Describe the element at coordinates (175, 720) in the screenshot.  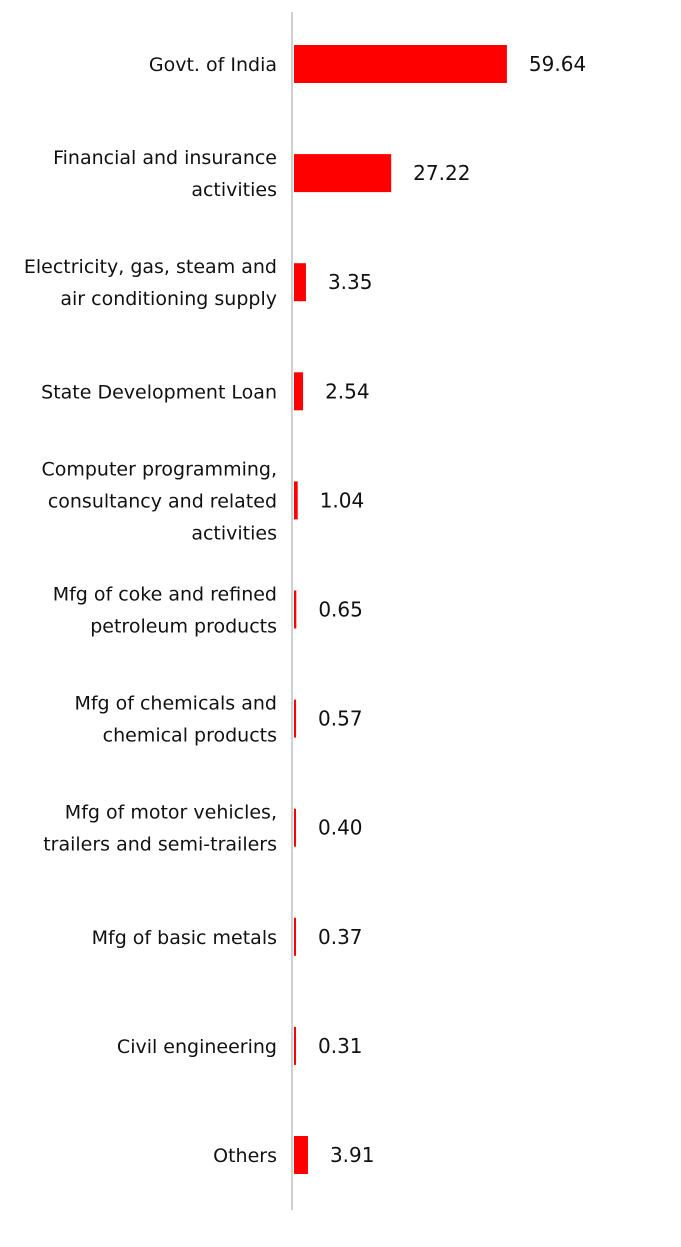
I see `category-label: Mfg of chemicals and chemical products` at that location.